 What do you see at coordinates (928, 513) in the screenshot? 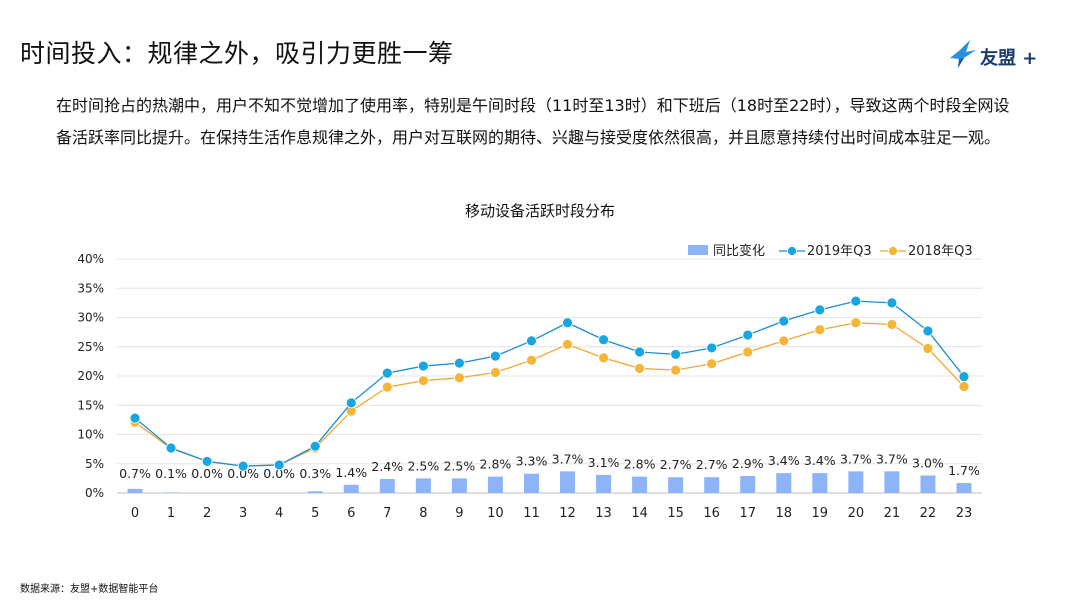
I see `x-tick-label: 22` at bounding box center [928, 513].